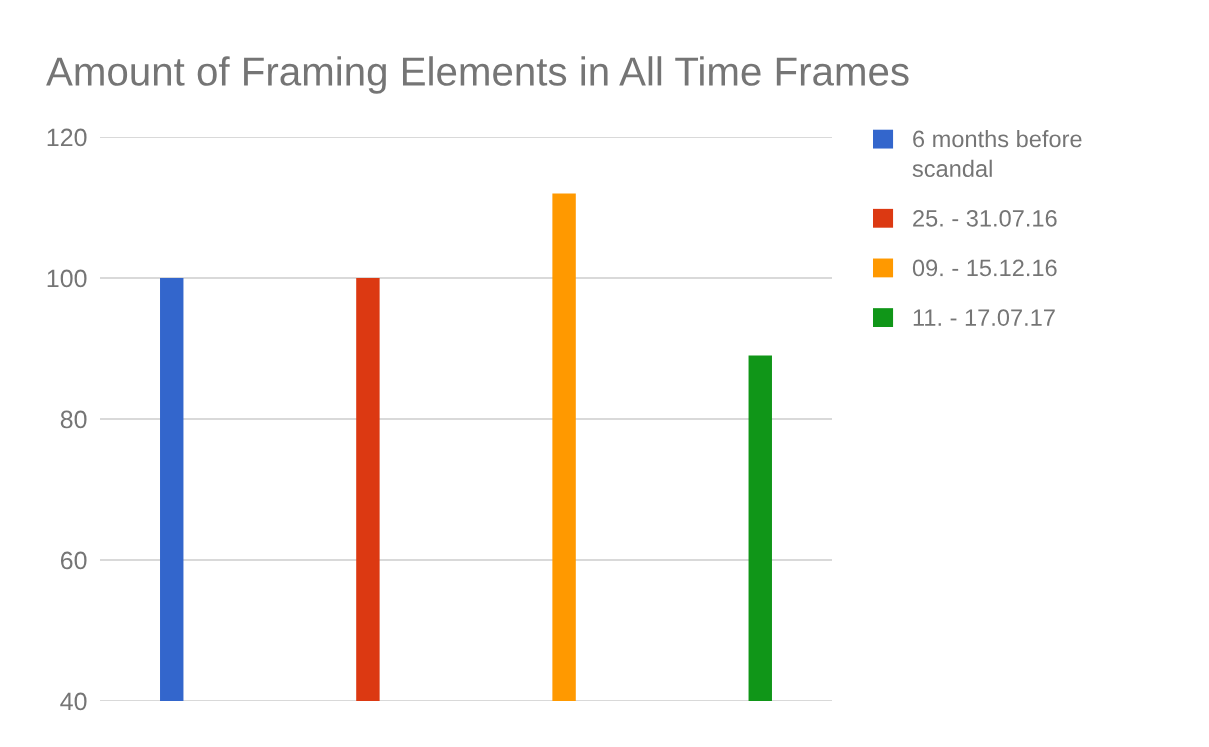 Image resolution: width=1209 pixels, height=747 pixels. What do you see at coordinates (73, 701) in the screenshot?
I see `y-tick-label: 40` at bounding box center [73, 701].